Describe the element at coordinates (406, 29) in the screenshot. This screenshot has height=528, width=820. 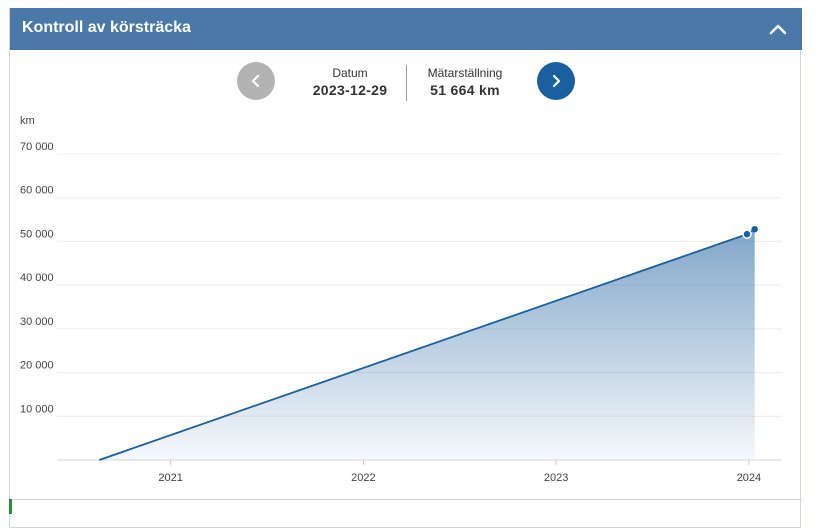
I see `panel-header: Kontroll av körsträcka` at that location.